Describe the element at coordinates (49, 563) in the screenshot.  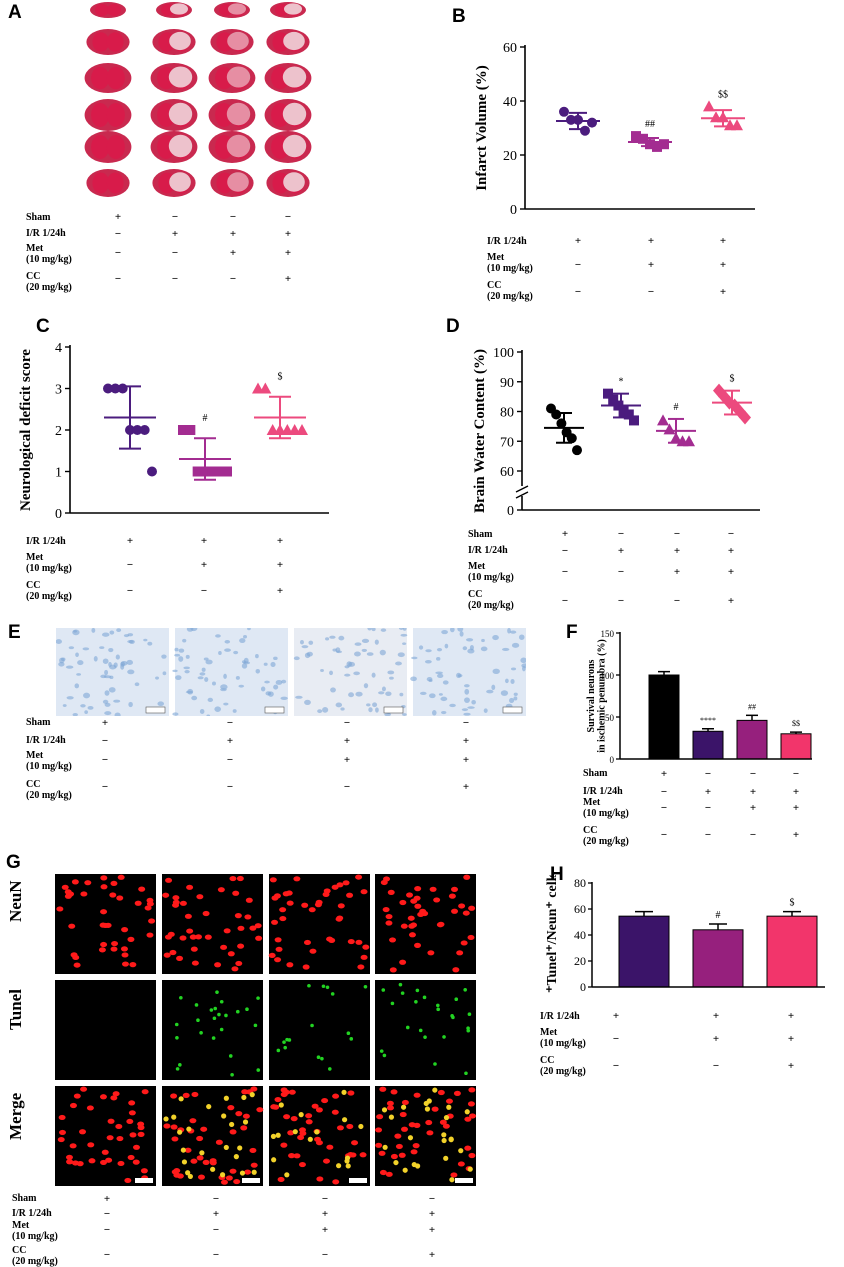
I see `treatment-label-met: Met (10 mg/kg)` at that location.